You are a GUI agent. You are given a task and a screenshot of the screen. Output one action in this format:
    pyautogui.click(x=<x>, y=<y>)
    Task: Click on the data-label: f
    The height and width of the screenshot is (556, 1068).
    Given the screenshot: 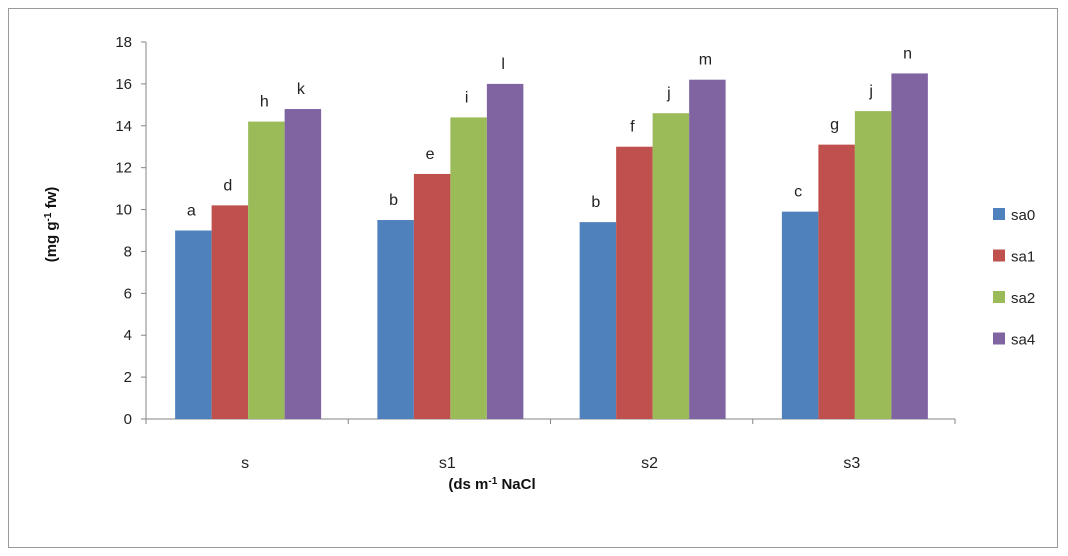 What is the action you would take?
    pyautogui.click(x=632, y=127)
    